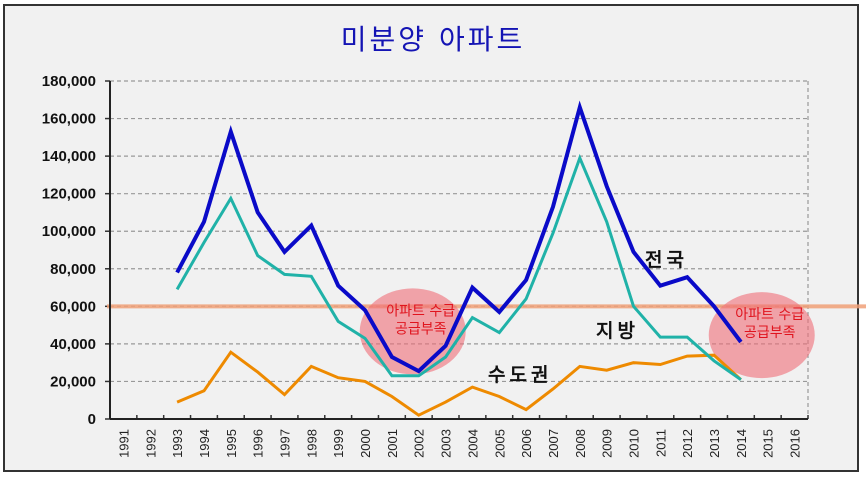 This screenshot has width=866, height=480. I want to click on x-tick-label: 2016, so click(795, 443).